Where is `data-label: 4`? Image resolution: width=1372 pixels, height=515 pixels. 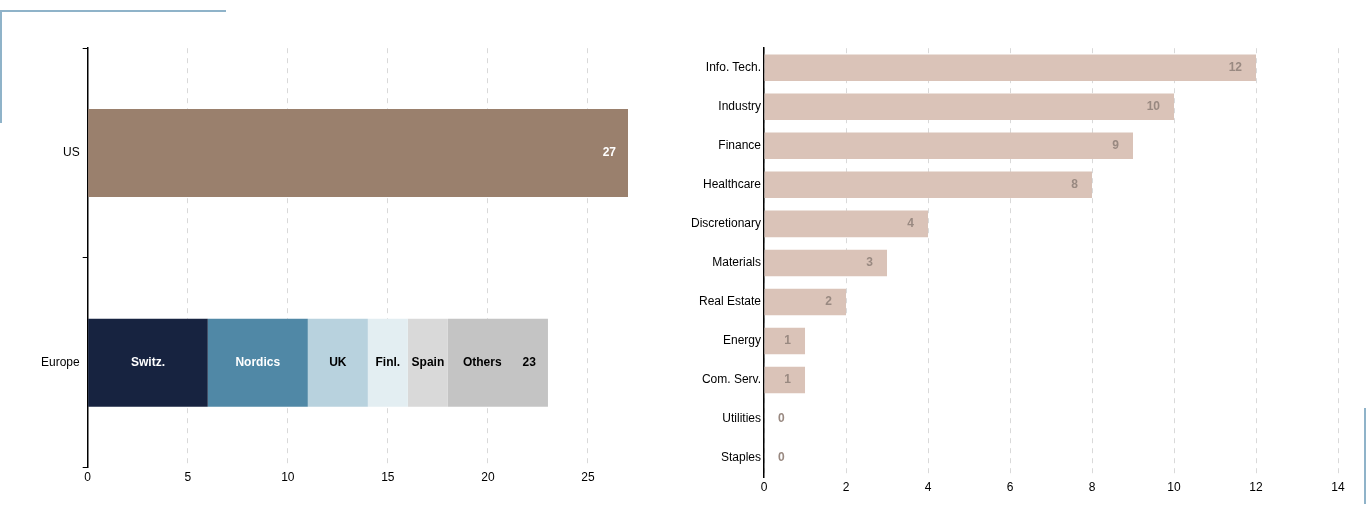 data-label: 4 is located at coordinates (911, 223).